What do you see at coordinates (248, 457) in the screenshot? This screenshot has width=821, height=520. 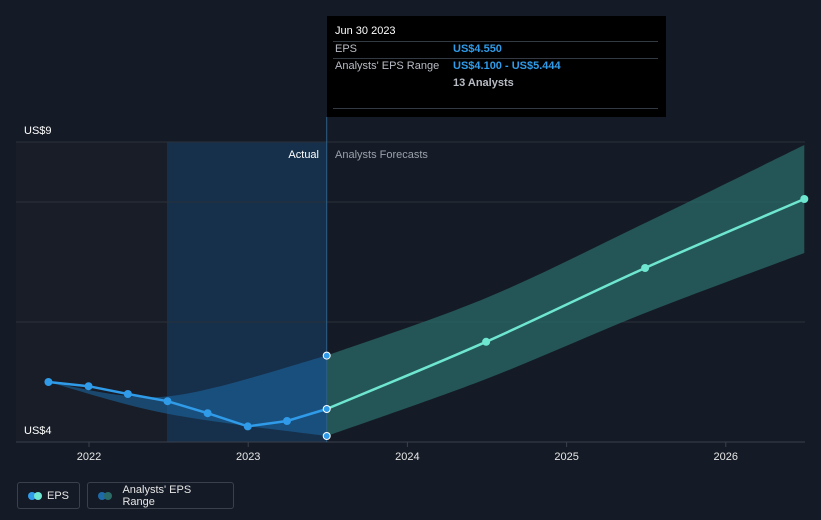 I see `x-tick-label: 2023` at bounding box center [248, 457].